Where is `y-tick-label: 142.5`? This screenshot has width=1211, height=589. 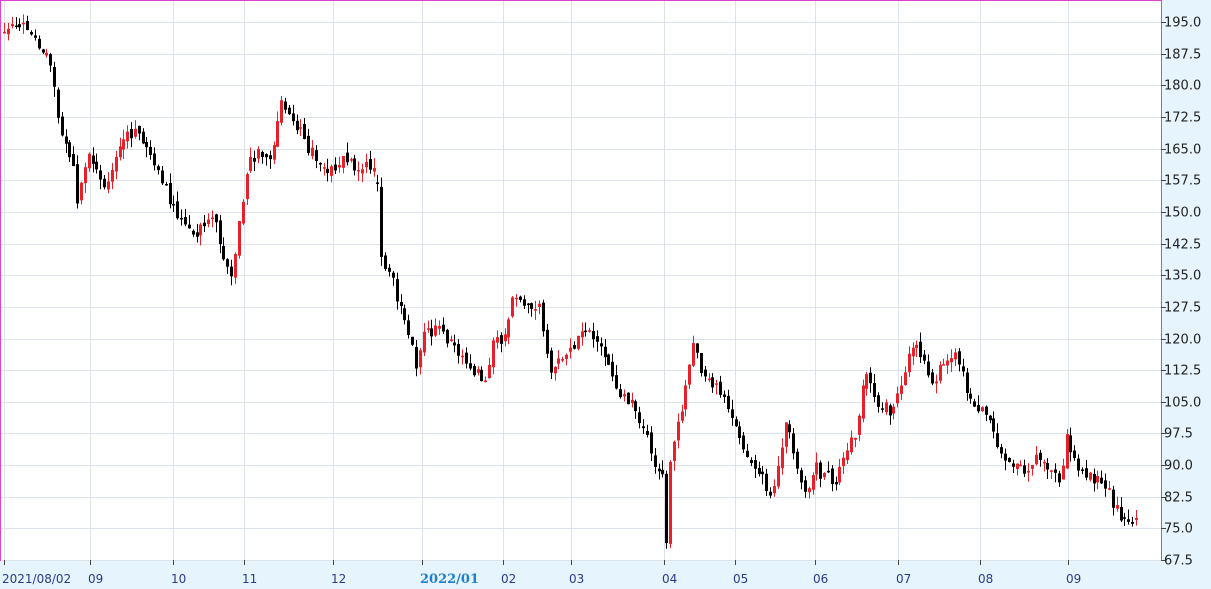
y-tick-label: 142.5 is located at coordinates (1182, 245).